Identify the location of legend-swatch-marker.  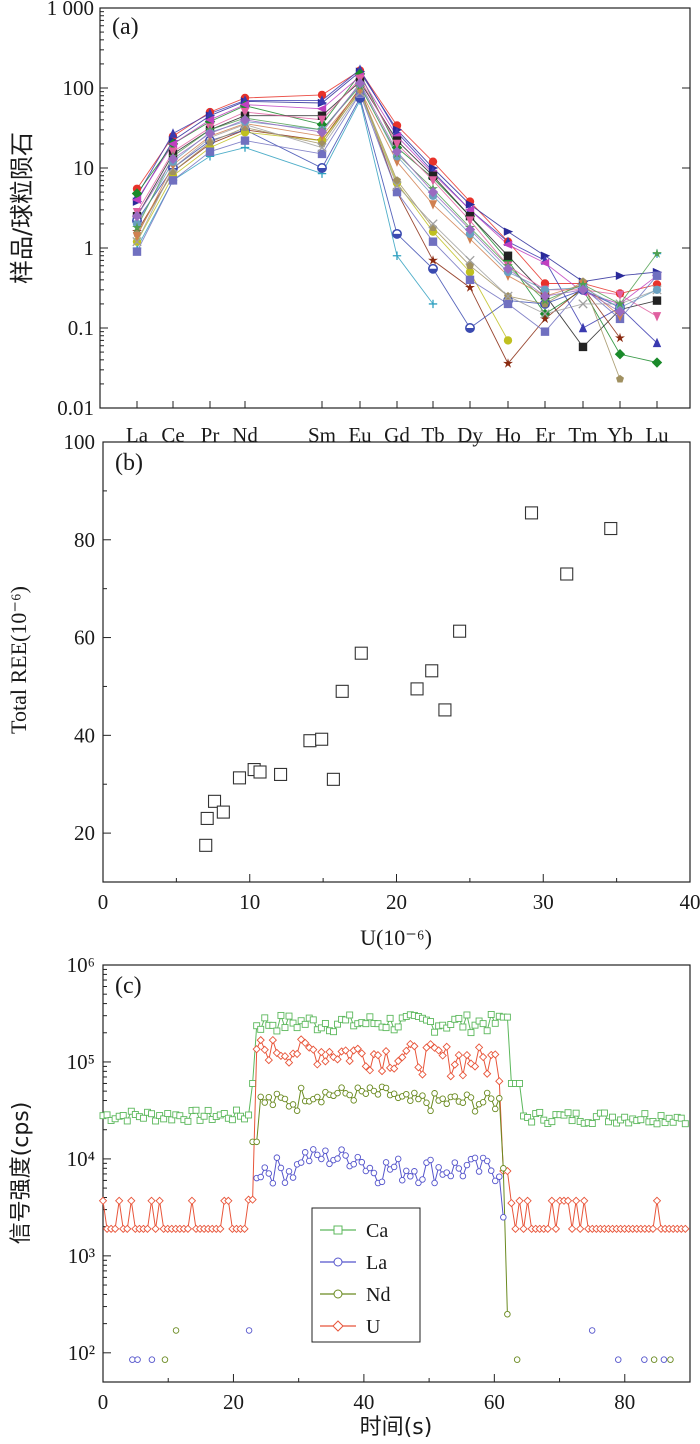
(338, 1326).